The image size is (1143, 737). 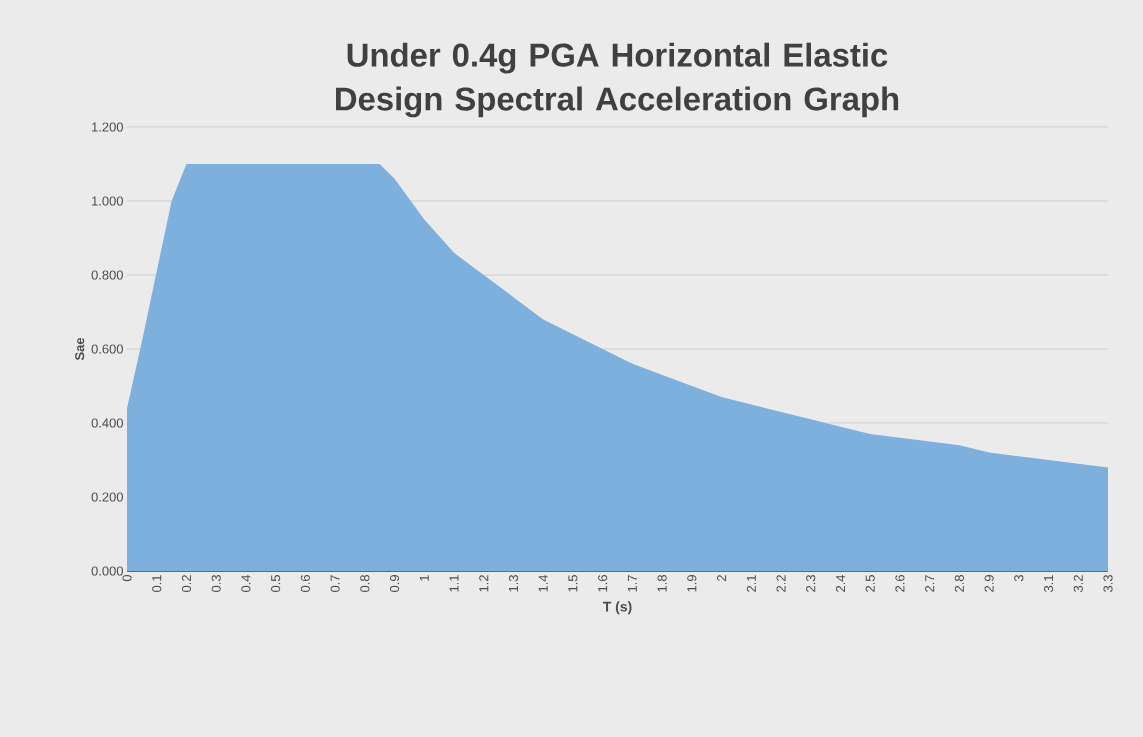 What do you see at coordinates (692, 583) in the screenshot?
I see `x-tick-label: 1.9` at bounding box center [692, 583].